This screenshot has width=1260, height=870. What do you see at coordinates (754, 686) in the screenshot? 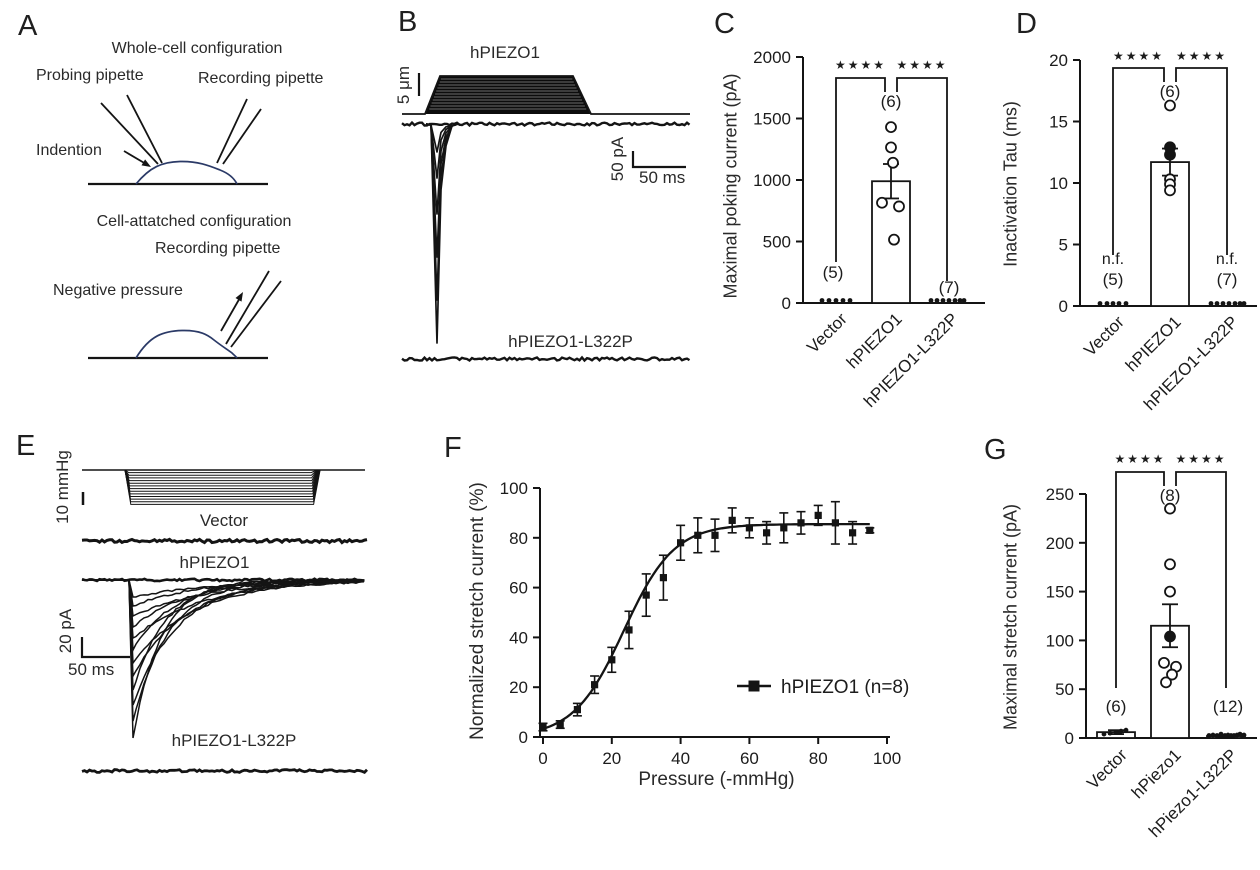
I see `legend-square-marker` at bounding box center [754, 686].